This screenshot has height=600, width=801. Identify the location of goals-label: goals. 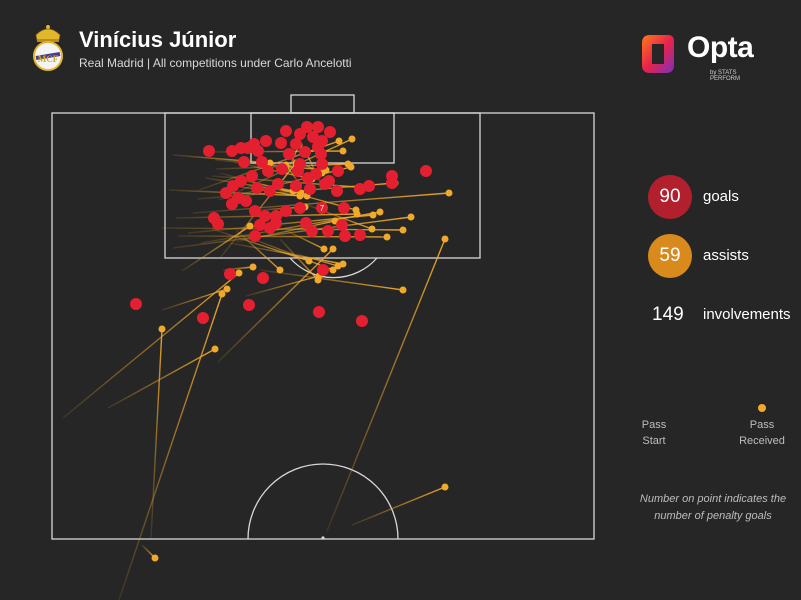
(721, 196).